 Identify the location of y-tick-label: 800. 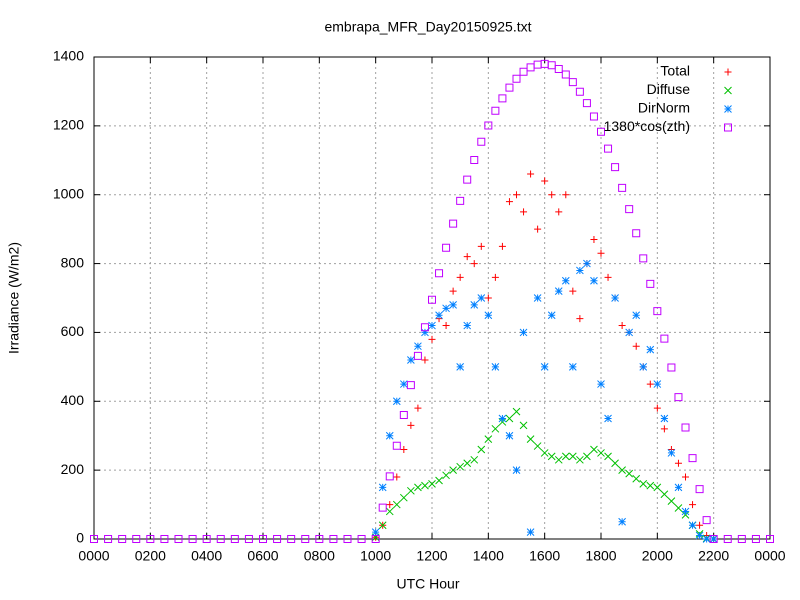
(73, 262).